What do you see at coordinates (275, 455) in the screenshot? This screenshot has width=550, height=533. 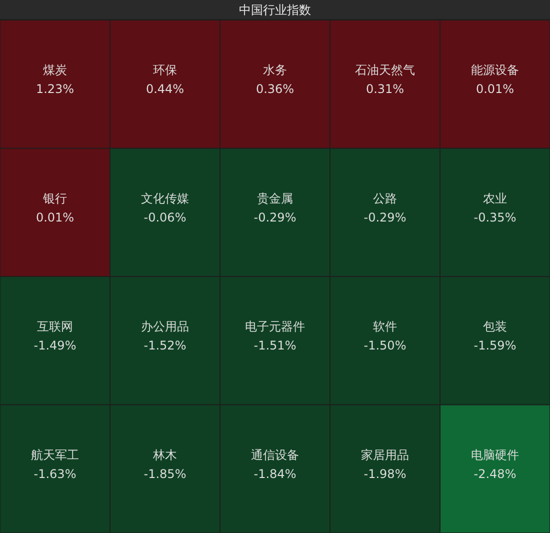 I see `category-label: 通信设备` at bounding box center [275, 455].